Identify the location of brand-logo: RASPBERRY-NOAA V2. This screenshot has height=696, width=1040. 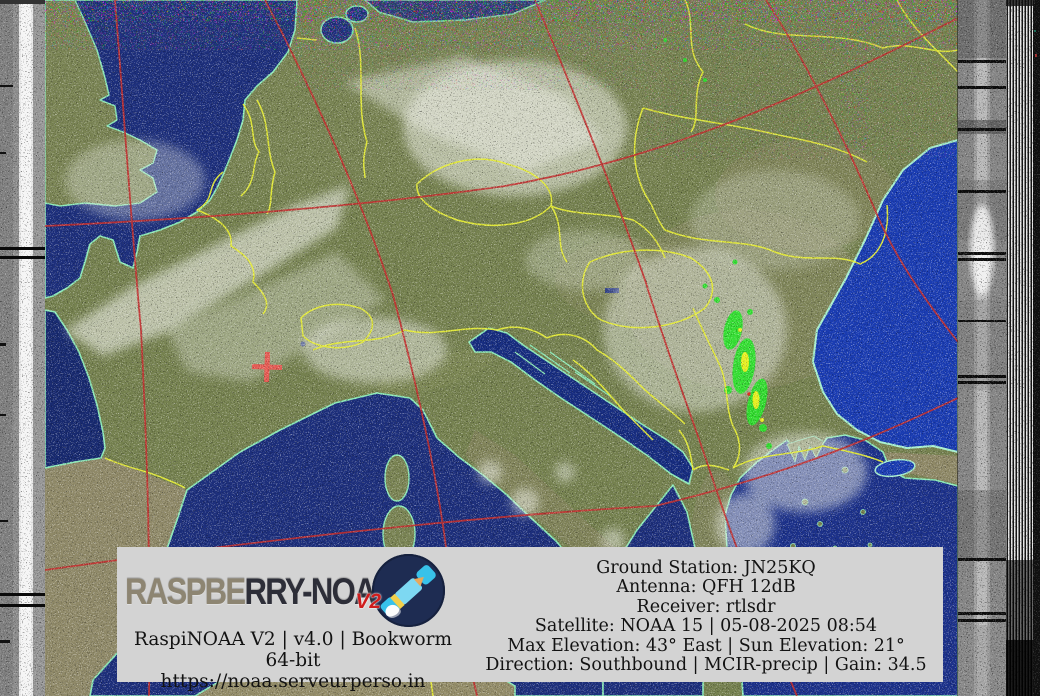
(295, 590).